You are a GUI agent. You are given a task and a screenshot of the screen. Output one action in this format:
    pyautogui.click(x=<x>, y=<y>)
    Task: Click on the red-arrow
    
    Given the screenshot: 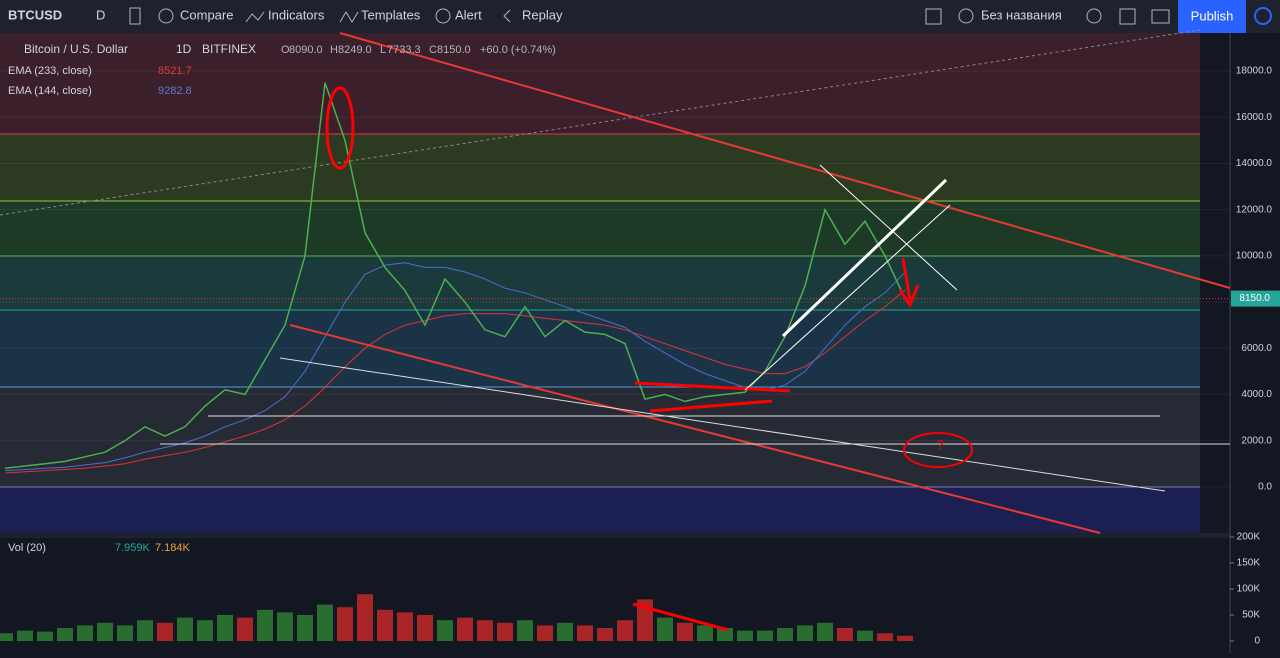 What is the action you would take?
    pyautogui.click(x=909, y=283)
    